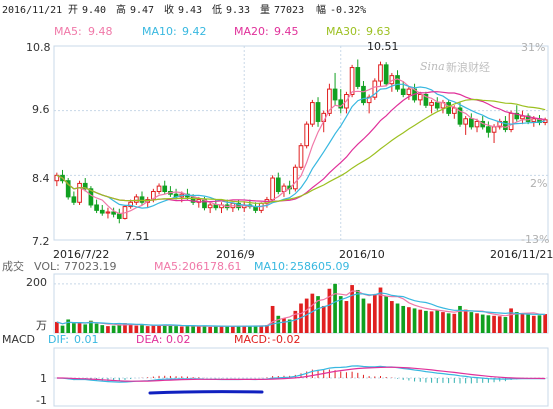 Image resolution: width=553 pixels, height=409 pixels. I want to click on ma5-legend-label: MA5:, so click(68, 31).